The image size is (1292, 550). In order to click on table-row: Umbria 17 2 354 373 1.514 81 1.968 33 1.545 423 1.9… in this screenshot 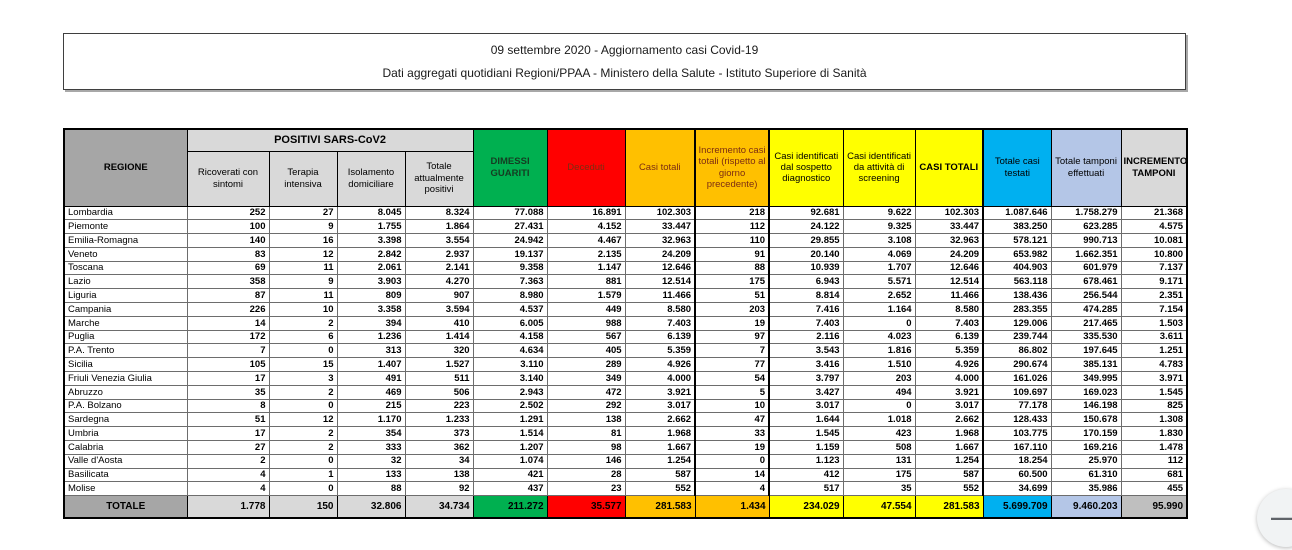, I will do `click(625, 434)`.